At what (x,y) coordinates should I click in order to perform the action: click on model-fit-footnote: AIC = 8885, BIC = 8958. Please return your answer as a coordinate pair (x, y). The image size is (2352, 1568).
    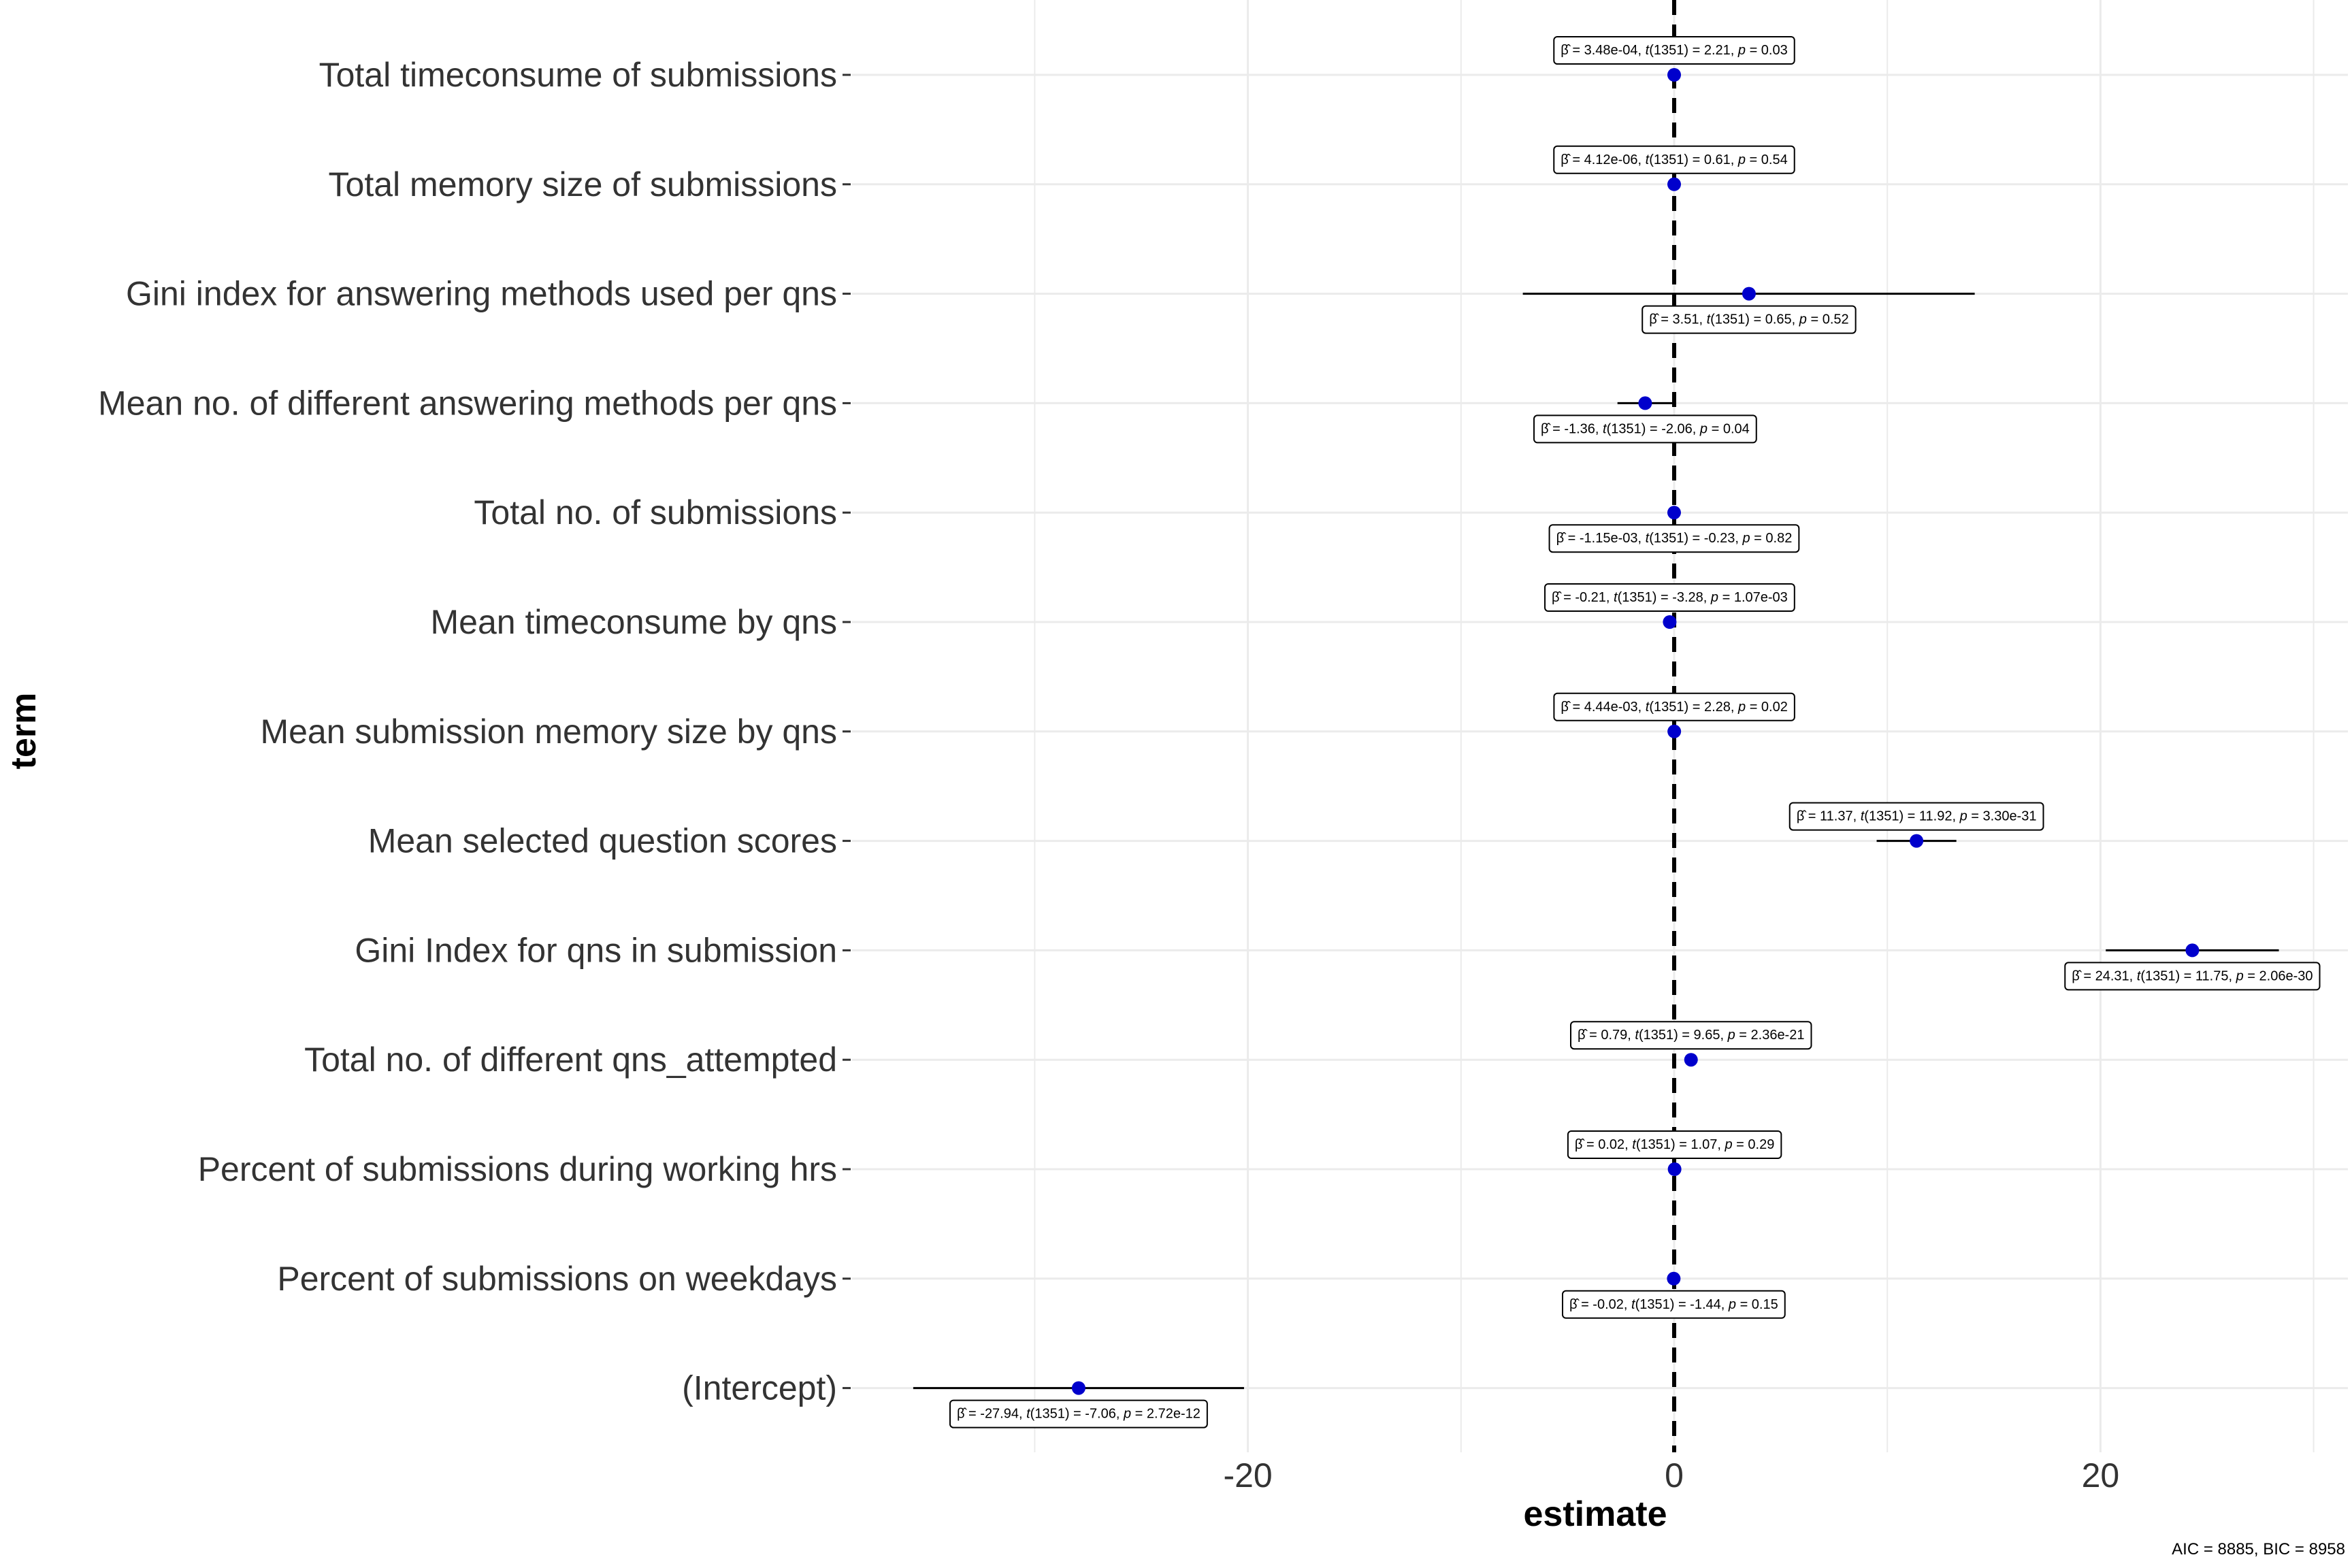
    Looking at the image, I should click on (2259, 1549).